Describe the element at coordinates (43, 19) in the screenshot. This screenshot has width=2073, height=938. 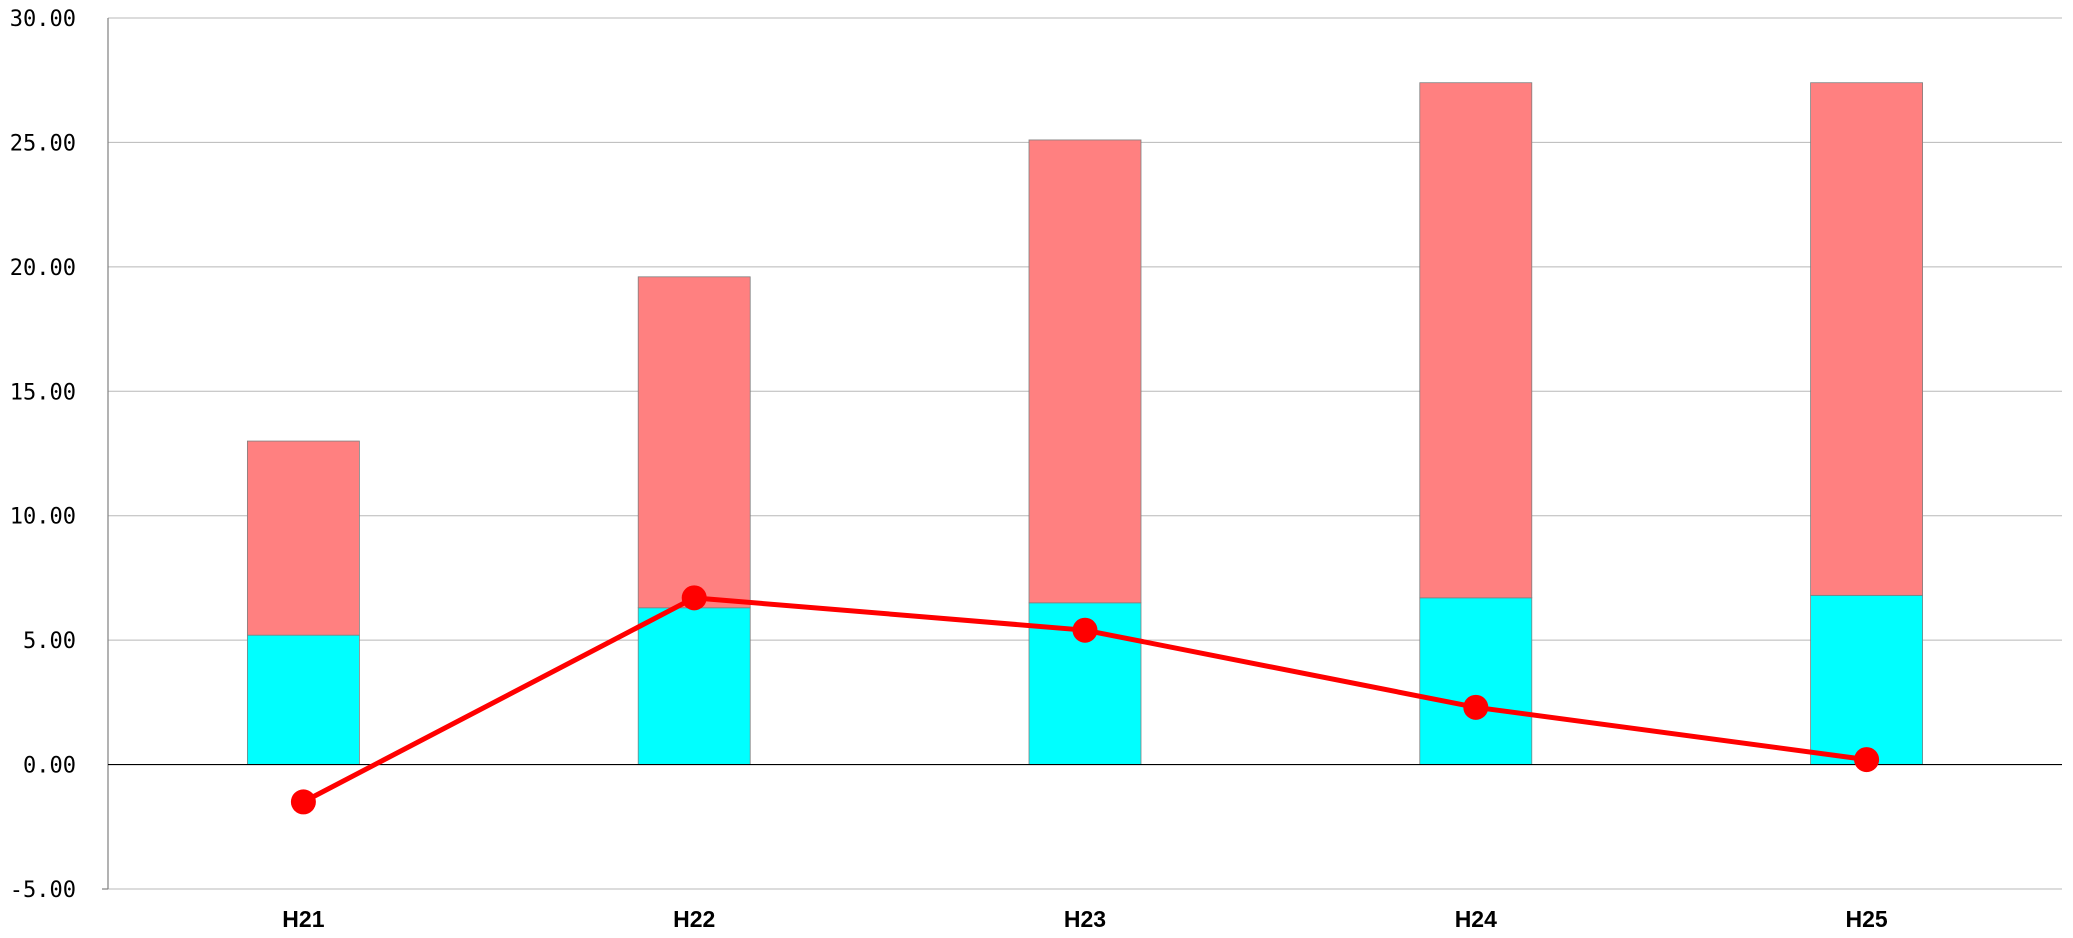
I see `y-tick-label: 30.00` at that location.